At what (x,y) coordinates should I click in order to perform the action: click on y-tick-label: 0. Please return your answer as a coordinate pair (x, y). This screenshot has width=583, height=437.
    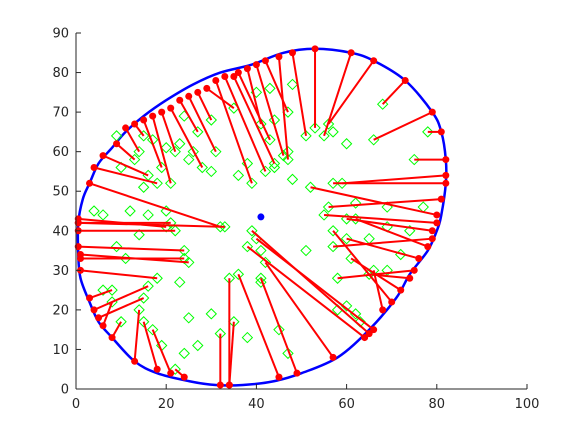
    Looking at the image, I should click on (65, 390).